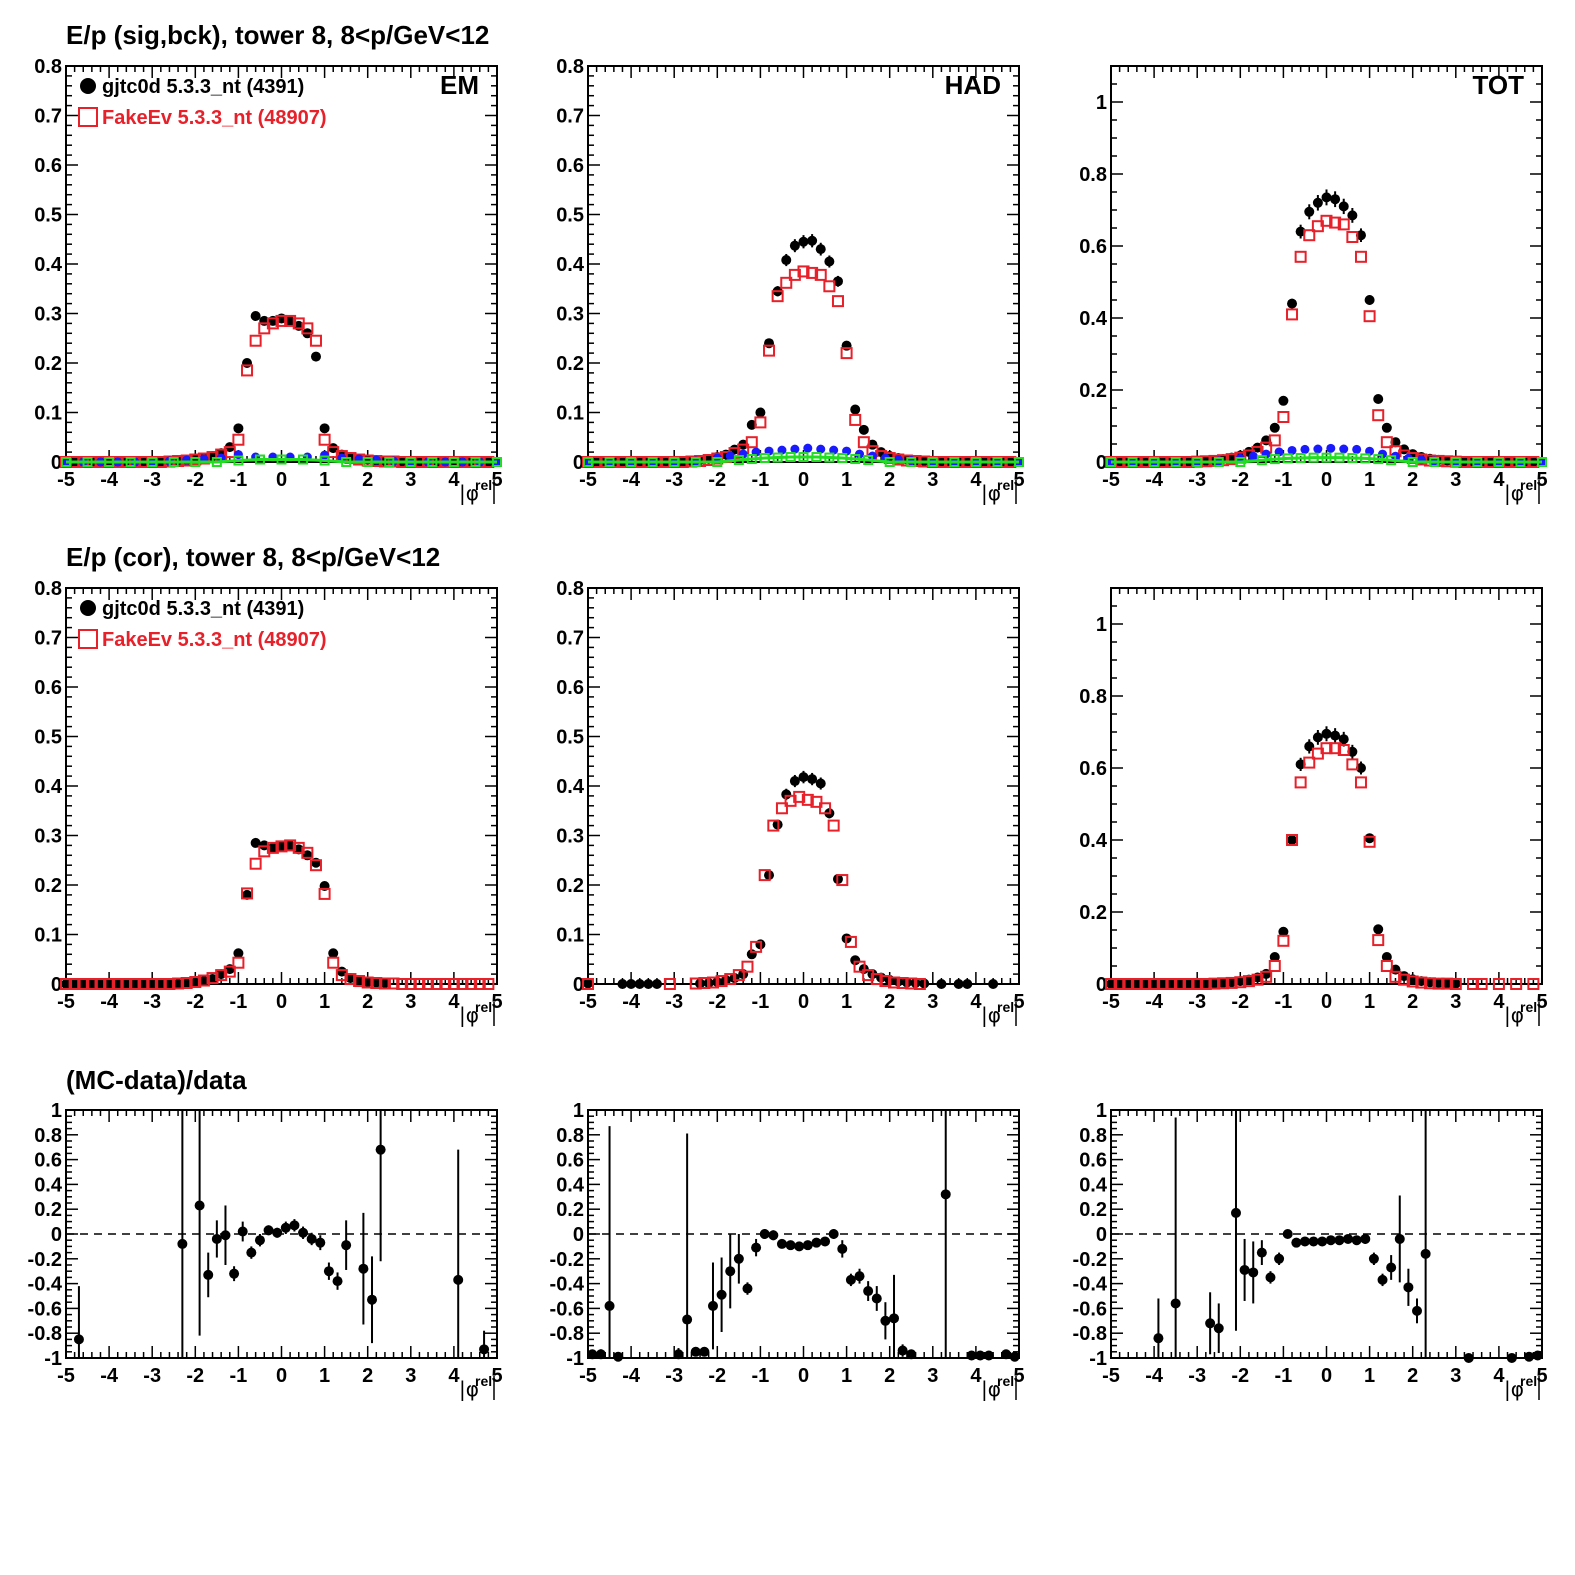 The height and width of the screenshot is (1575, 1575). I want to click on x-tick-label: -4, so click(109, 480).